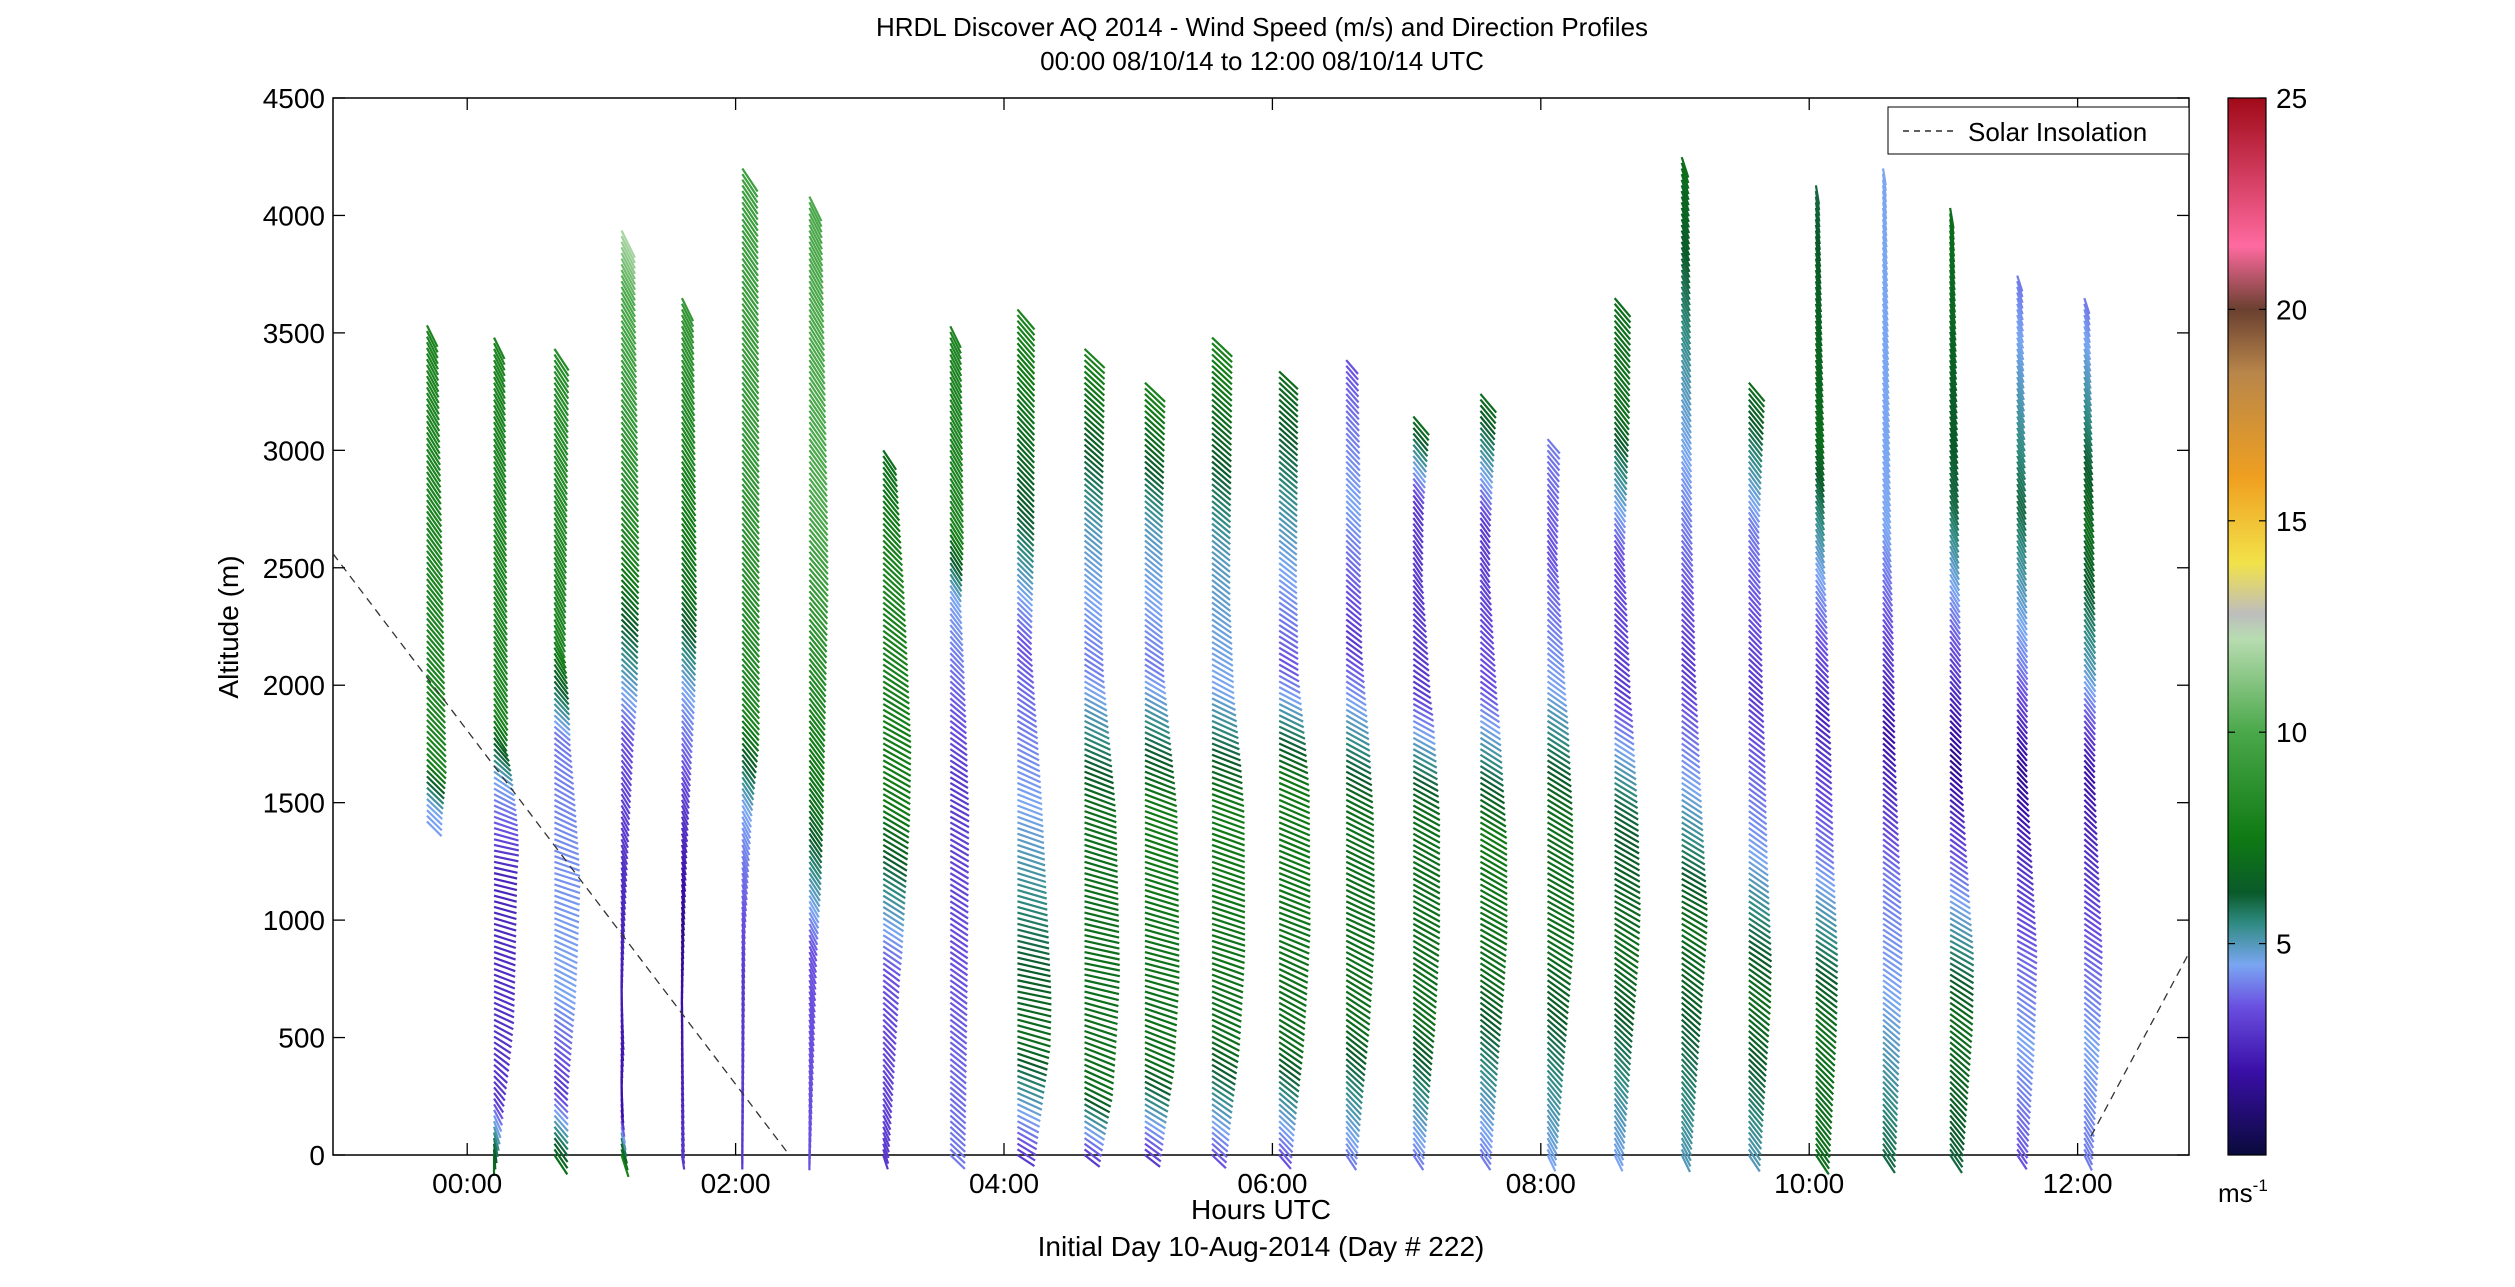  What do you see at coordinates (317, 1155) in the screenshot?
I see `y-tick-label: 0` at bounding box center [317, 1155].